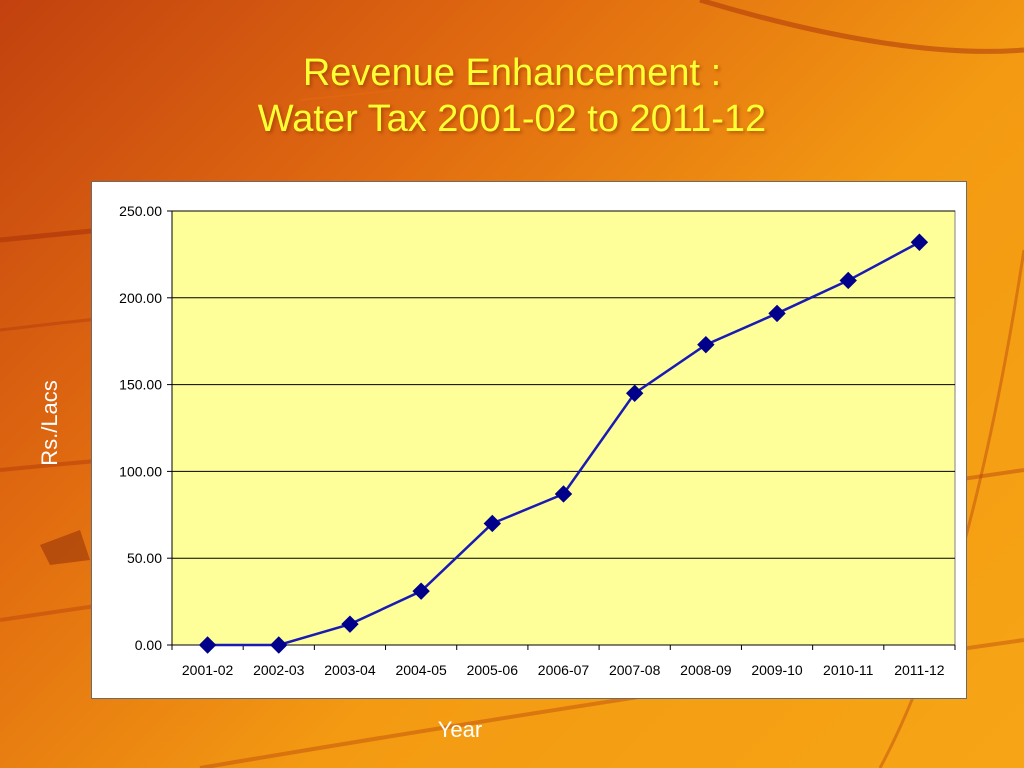  I want to click on y-tick-label: 200.00, so click(140, 298).